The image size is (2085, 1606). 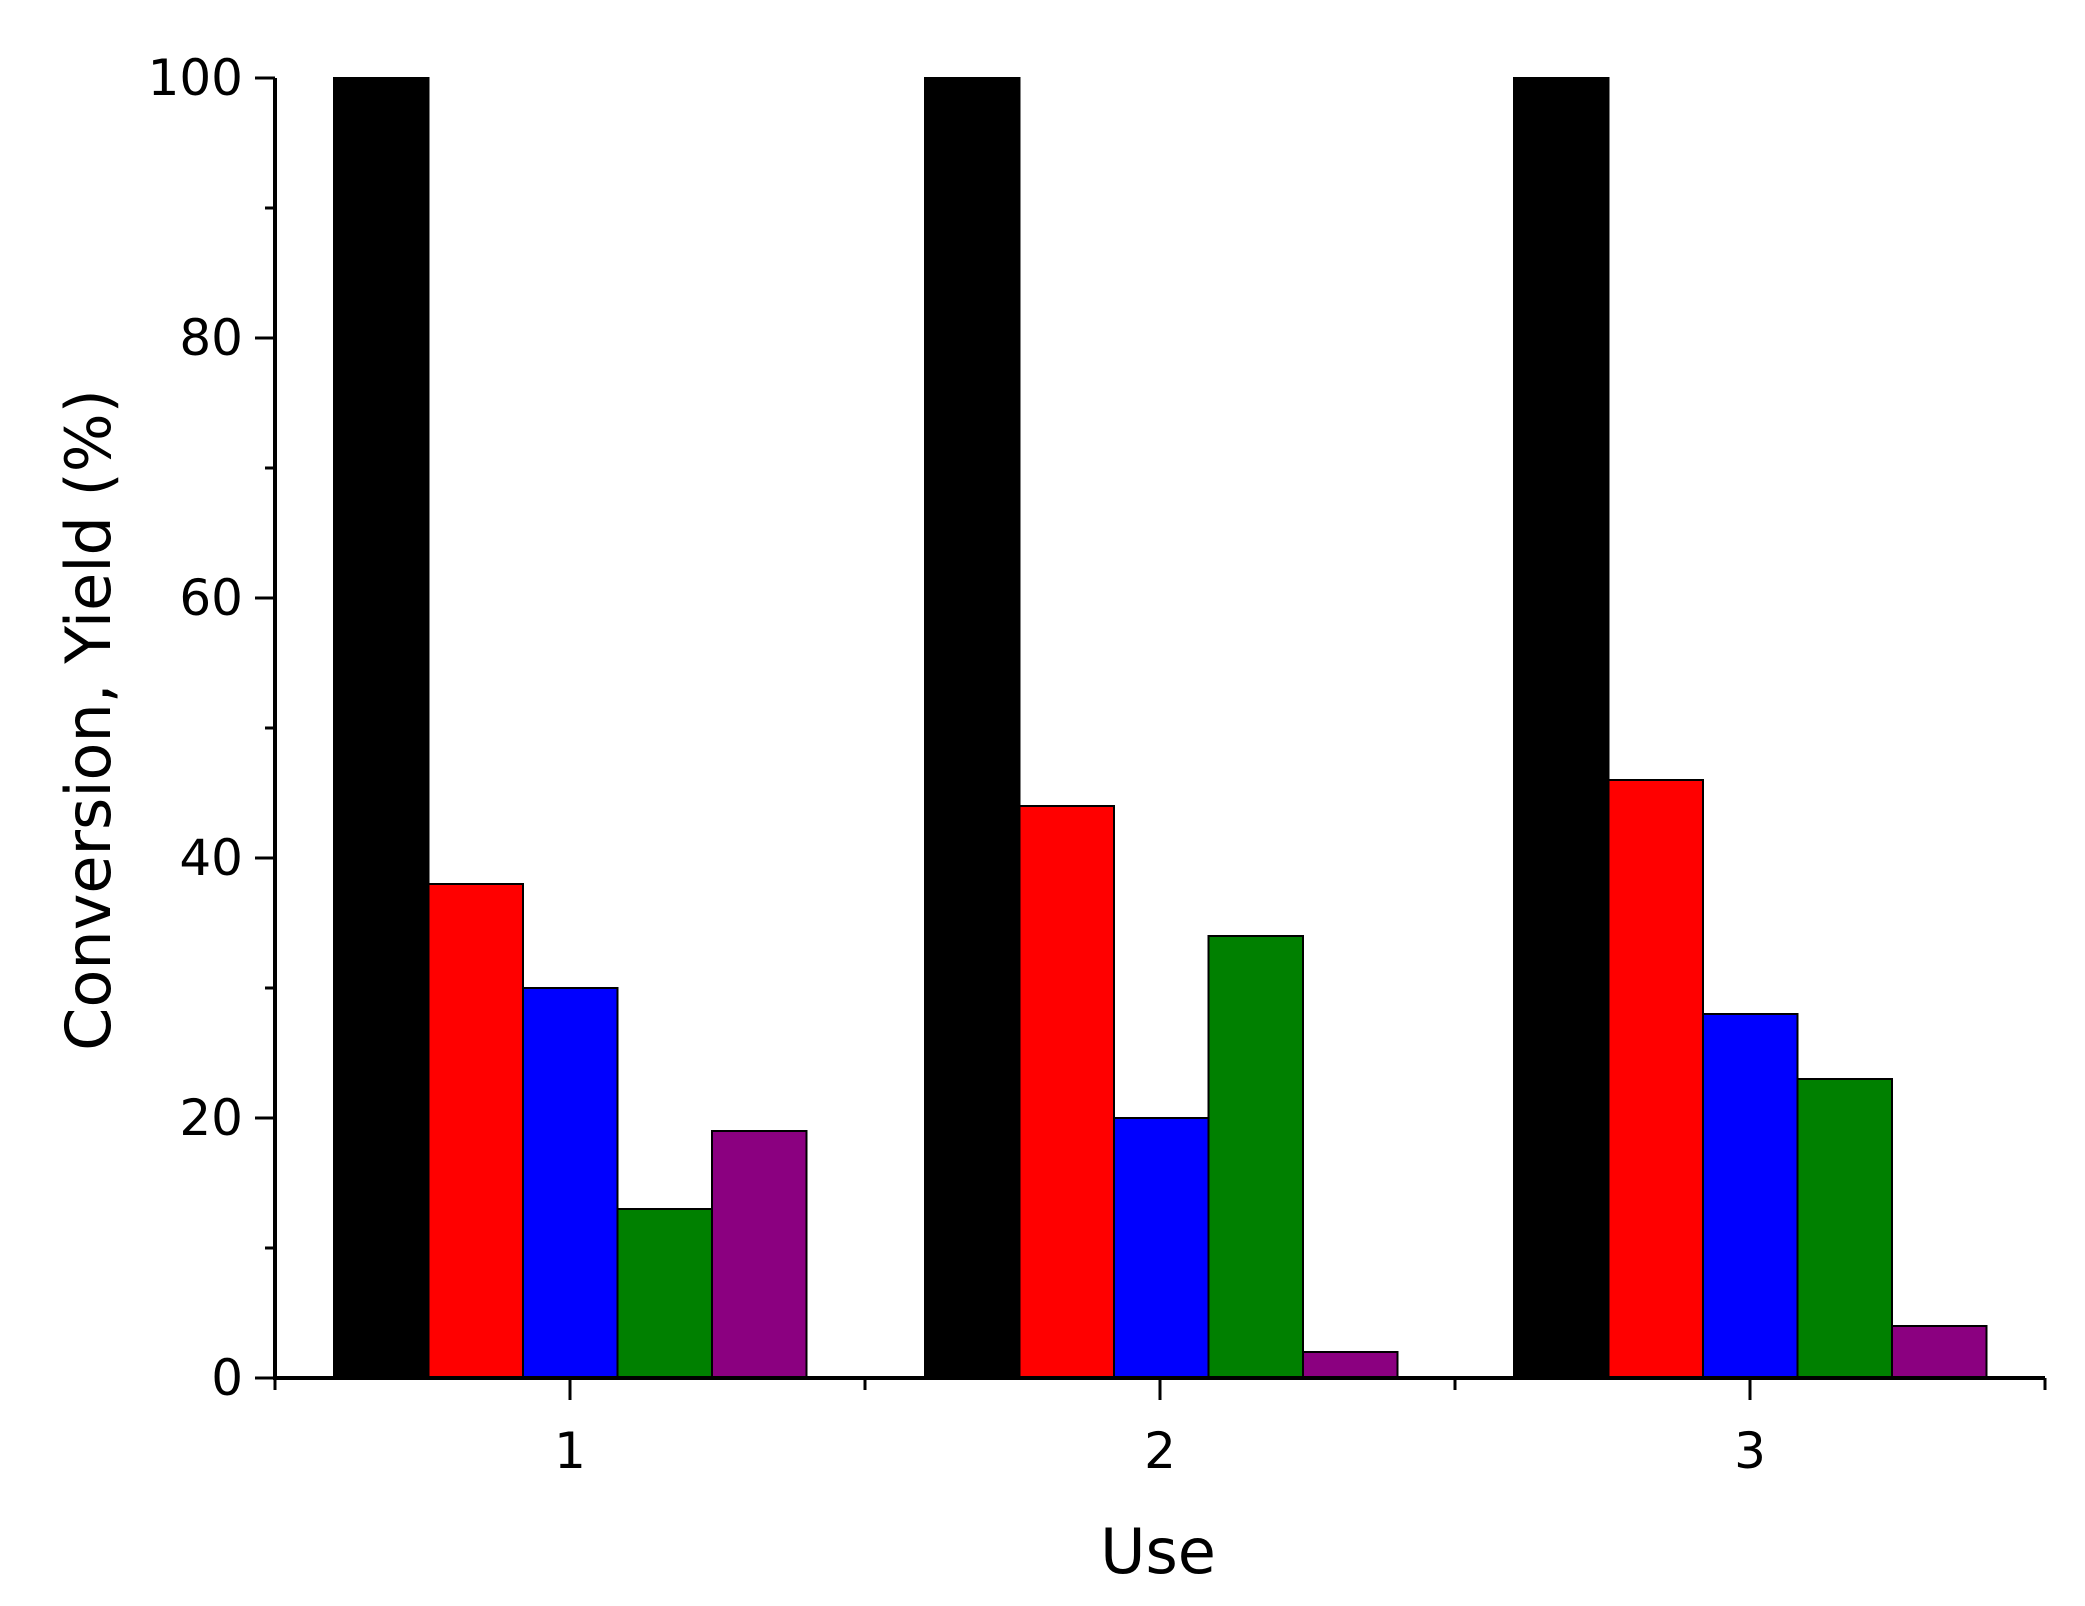 What do you see at coordinates (211, 338) in the screenshot?
I see `y-tick-label: 80` at bounding box center [211, 338].